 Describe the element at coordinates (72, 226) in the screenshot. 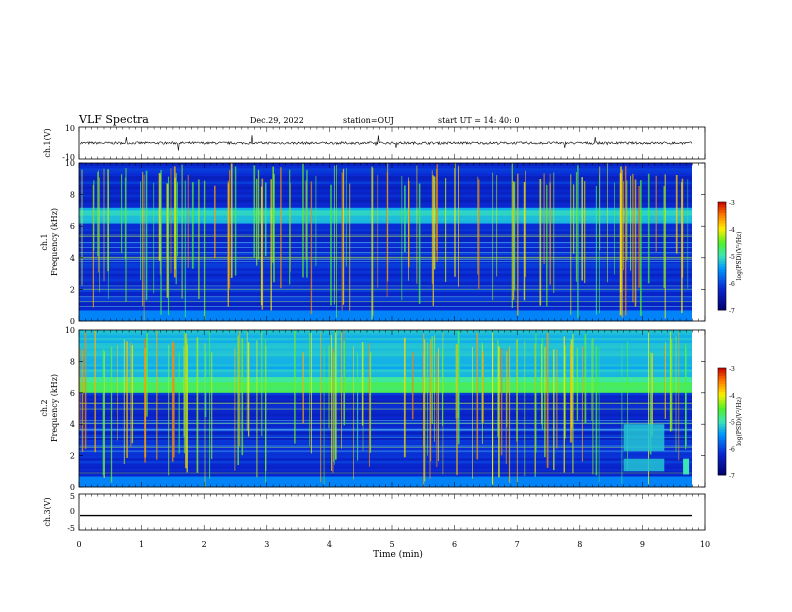

I see `ticks1-ytick-label: 6` at that location.